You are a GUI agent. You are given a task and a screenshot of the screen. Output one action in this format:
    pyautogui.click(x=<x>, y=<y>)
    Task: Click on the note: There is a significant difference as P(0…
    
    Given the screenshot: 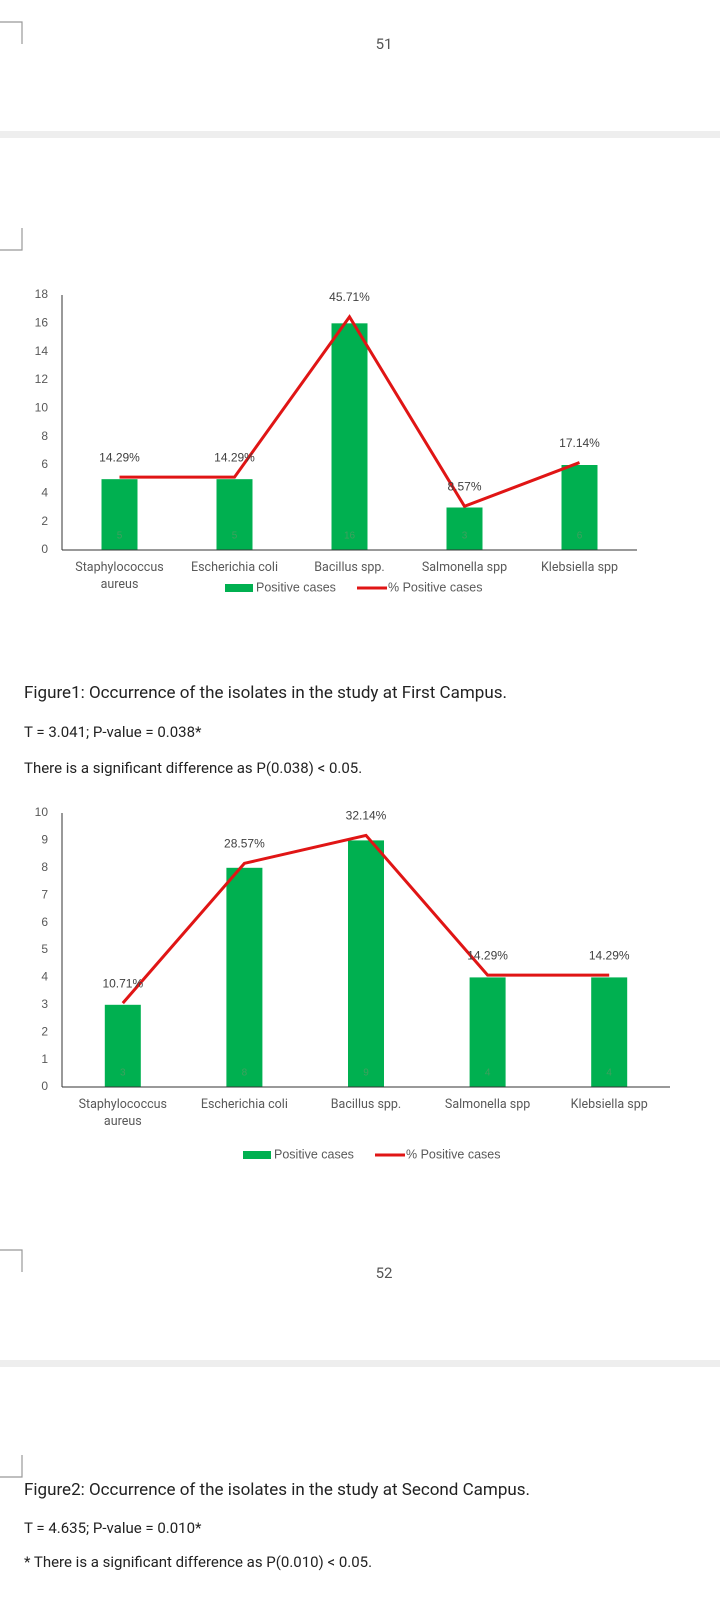 What is the action you would take?
    pyautogui.click(x=193, y=768)
    